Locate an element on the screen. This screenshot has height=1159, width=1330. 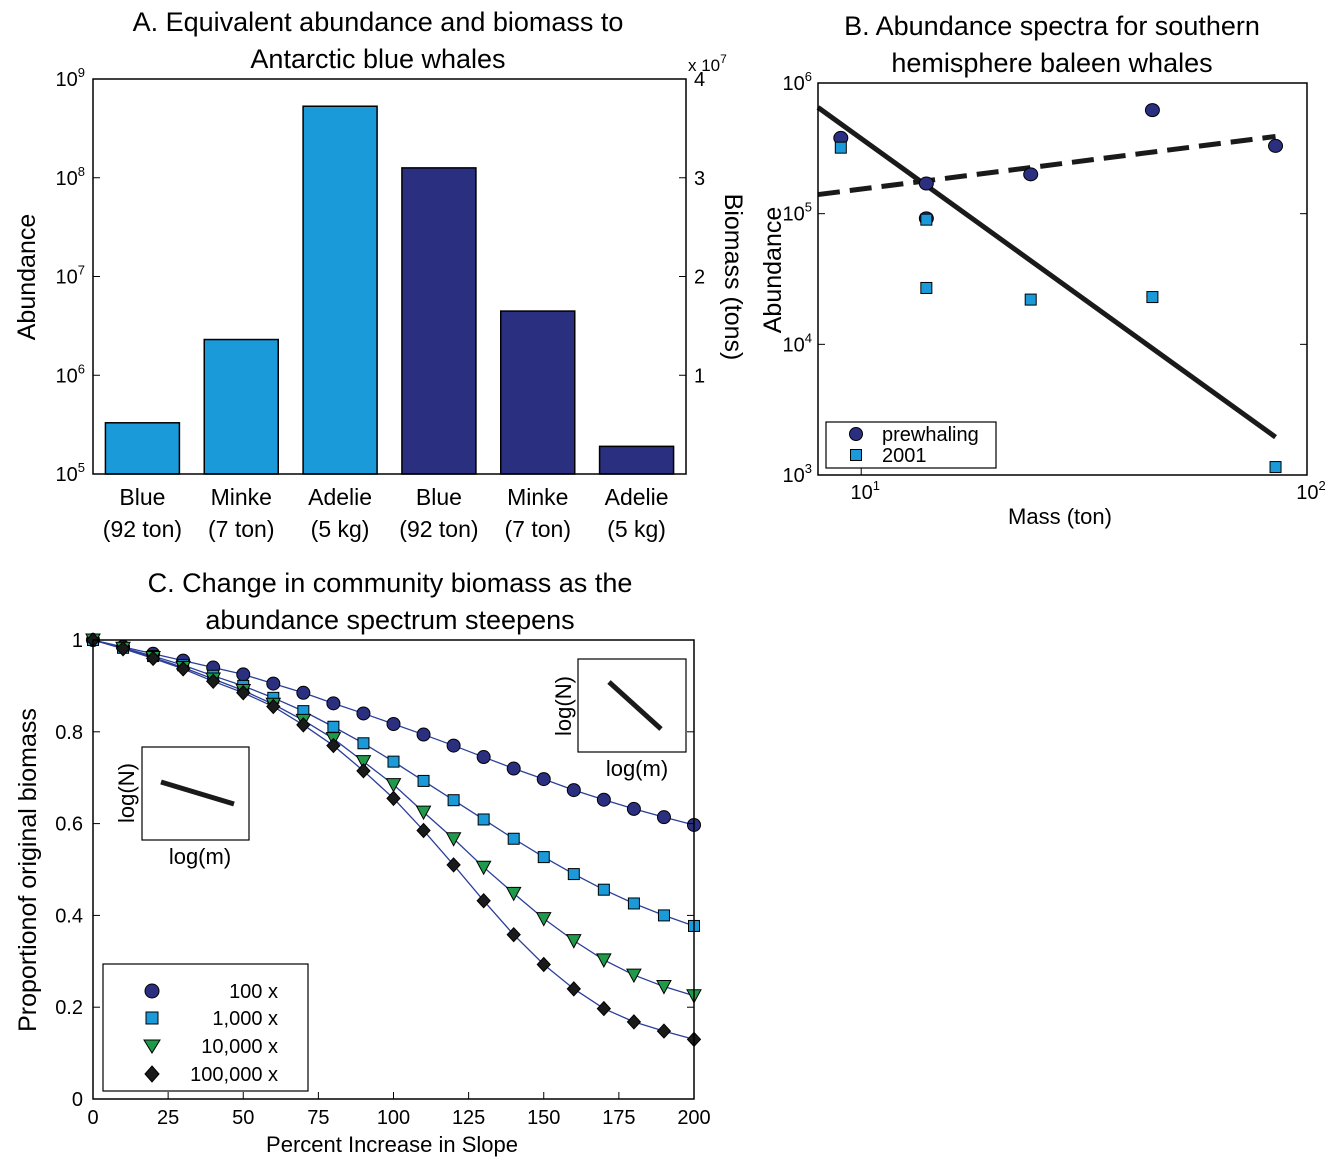
panel-a-right-ticks: 1 2 3 4 is located at coordinates (692, 228).